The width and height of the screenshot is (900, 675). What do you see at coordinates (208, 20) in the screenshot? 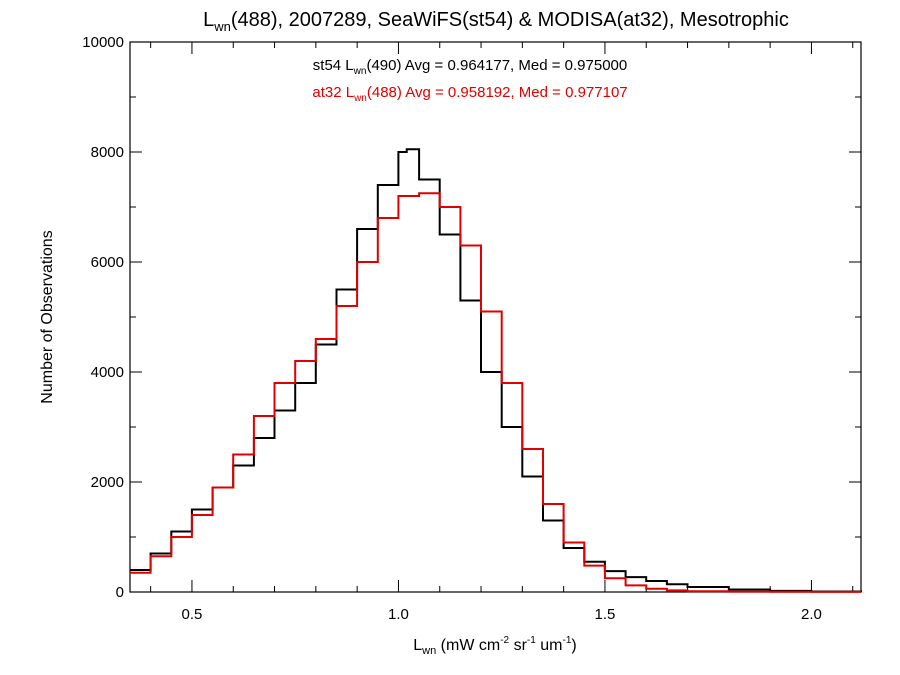
I see `title-main: L` at bounding box center [208, 20].